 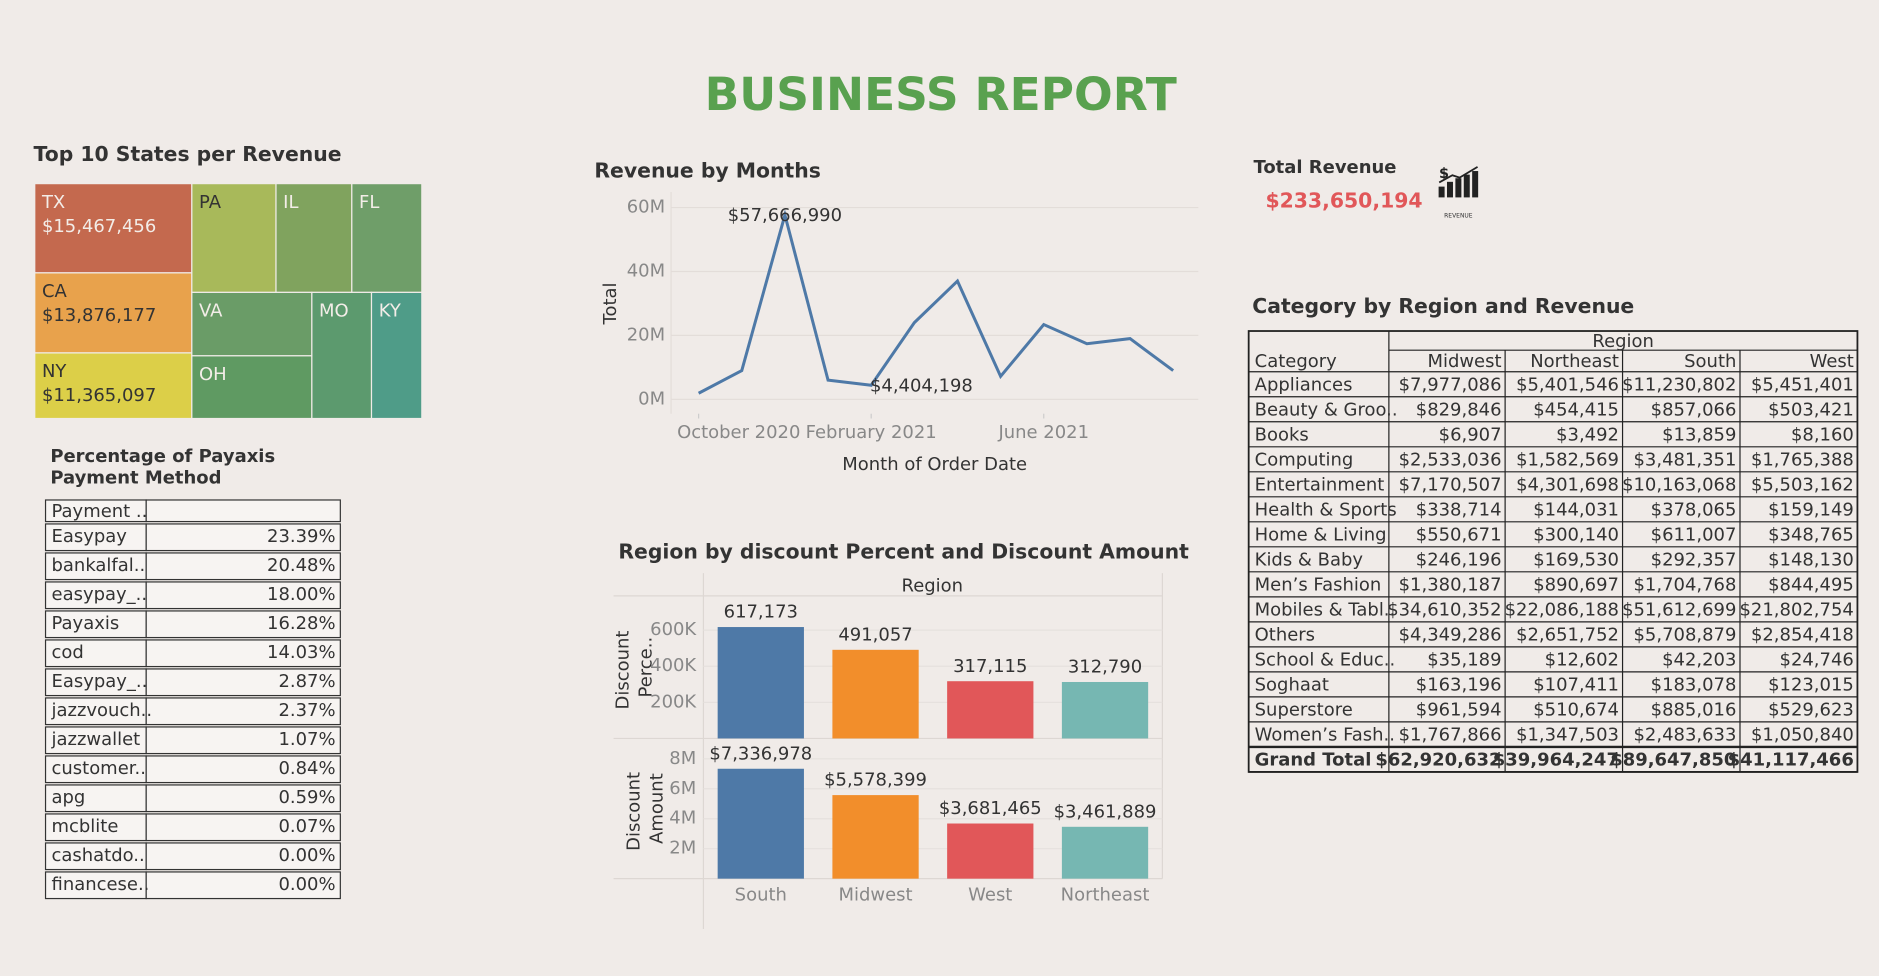 I want to click on table-text: $22,086,188, so click(x=1562, y=610).